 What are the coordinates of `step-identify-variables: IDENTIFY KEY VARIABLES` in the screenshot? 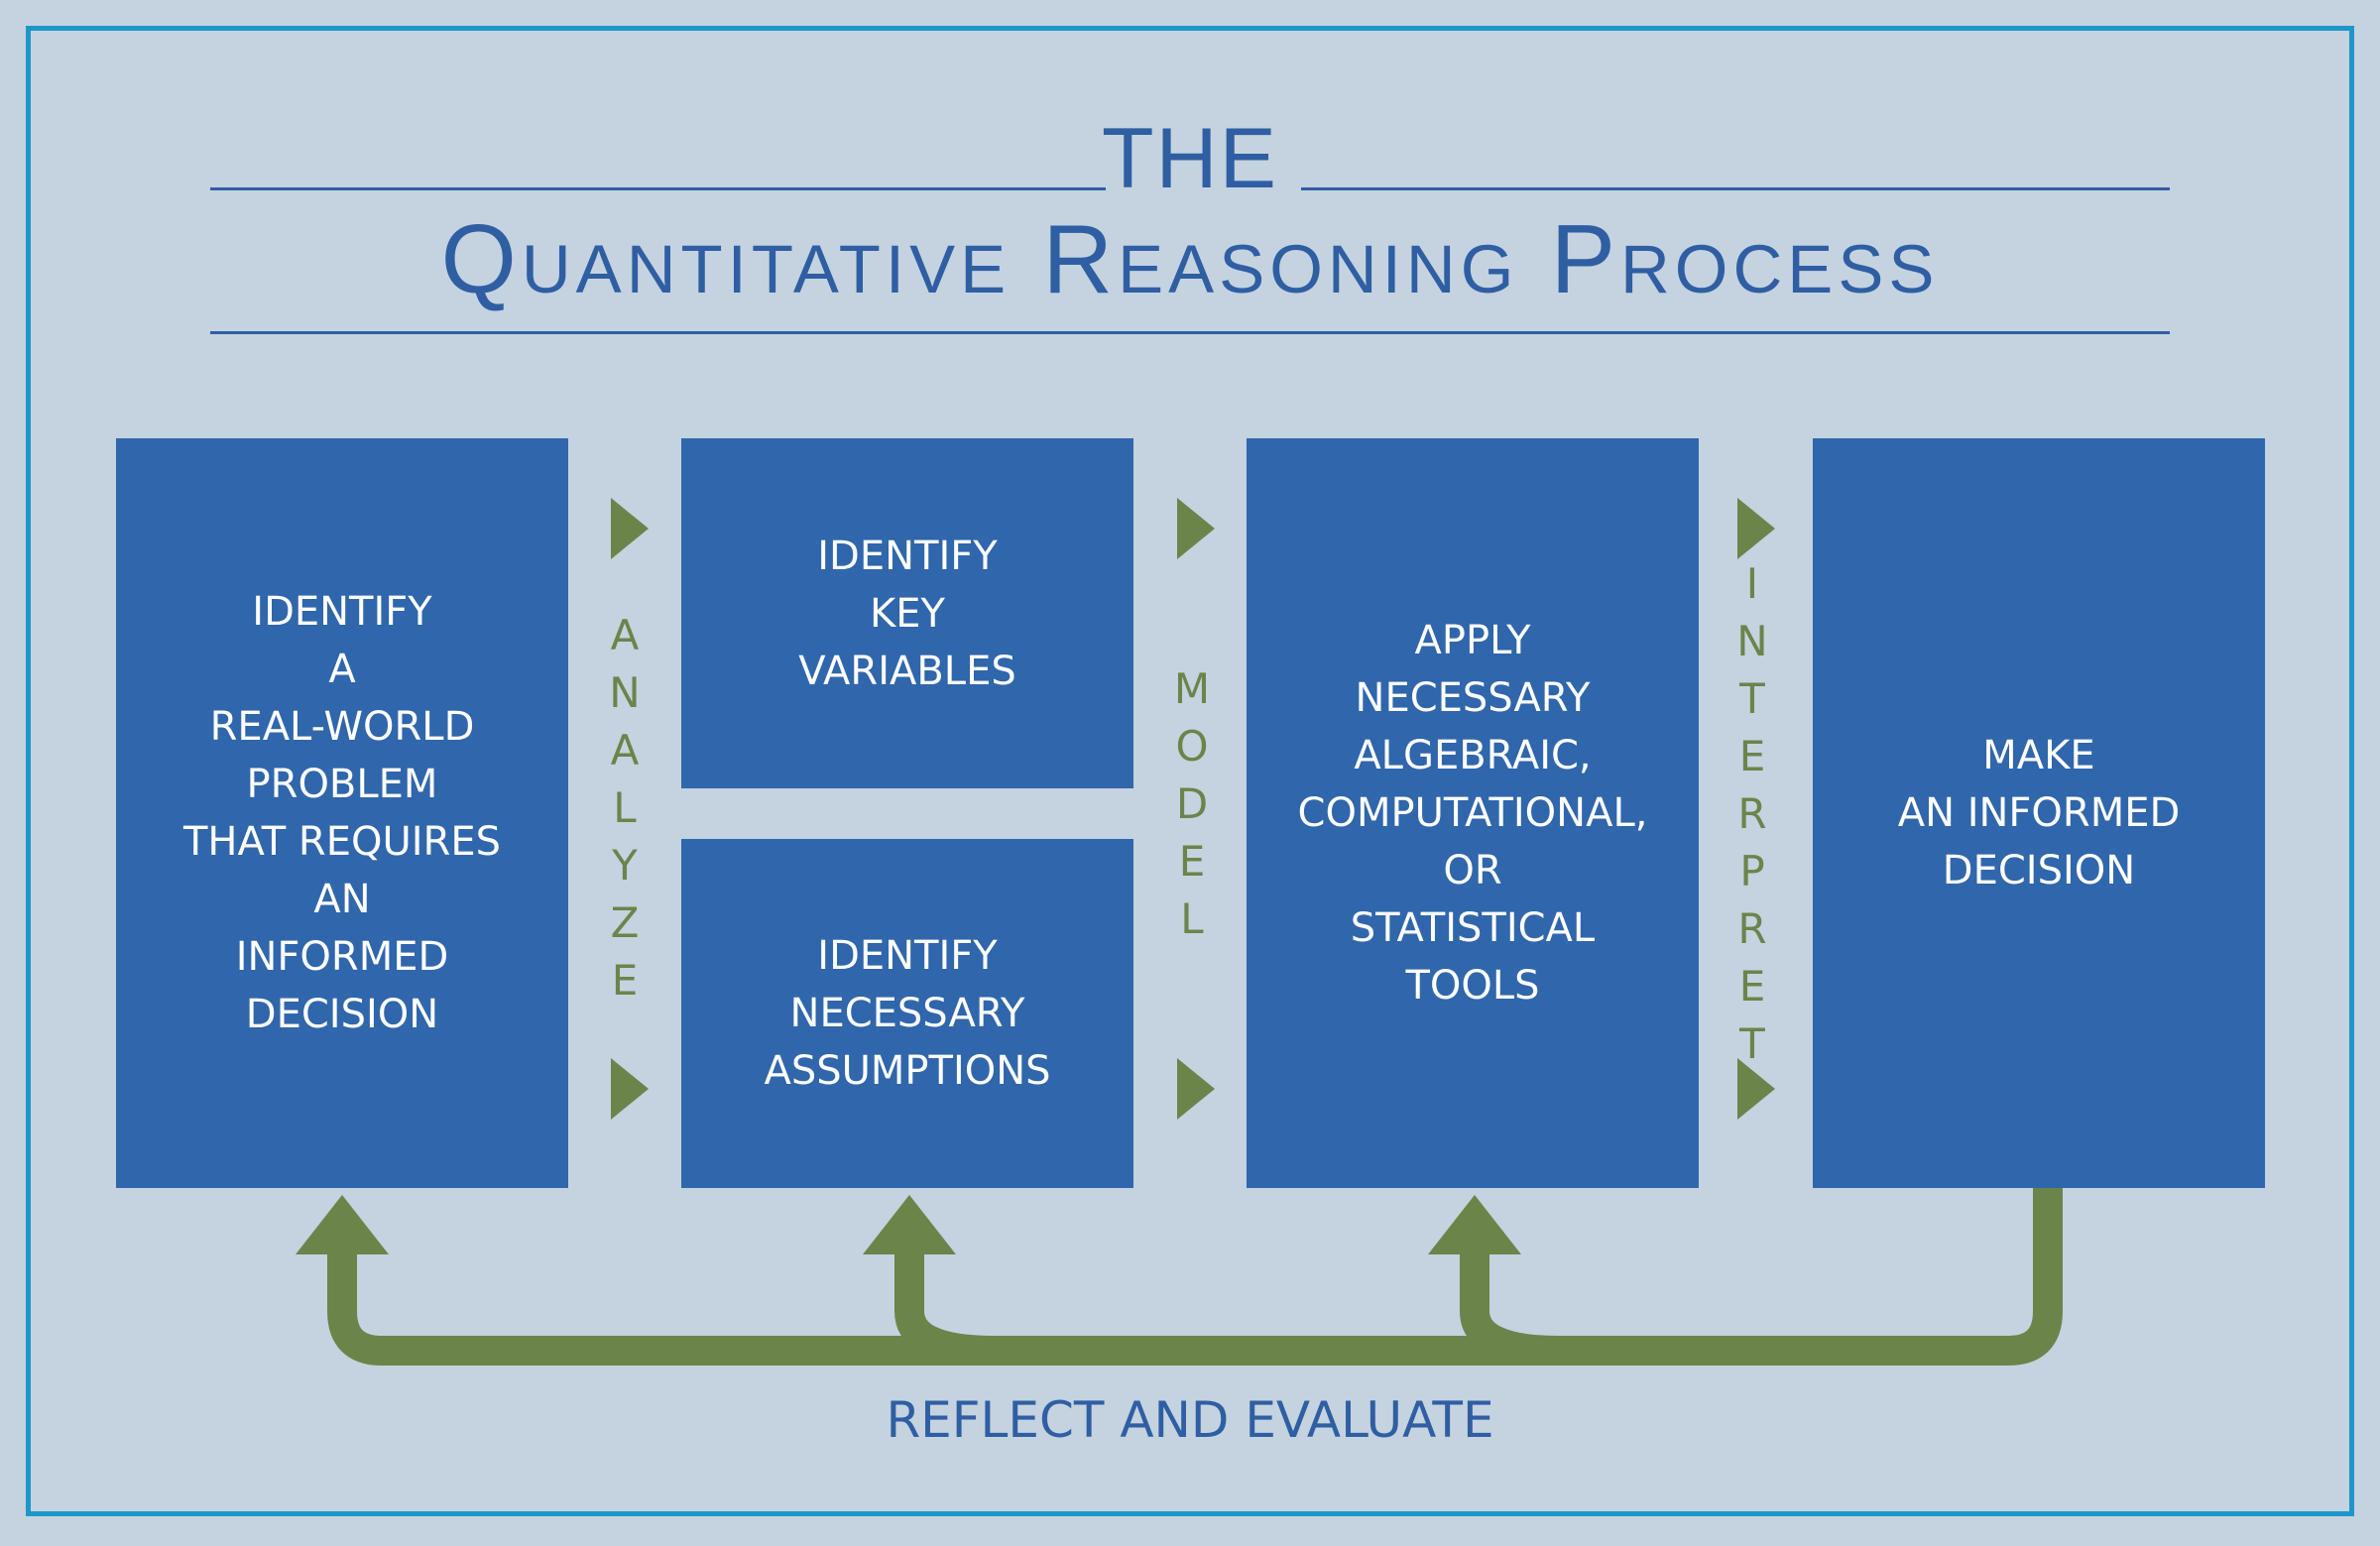 It's located at (907, 613).